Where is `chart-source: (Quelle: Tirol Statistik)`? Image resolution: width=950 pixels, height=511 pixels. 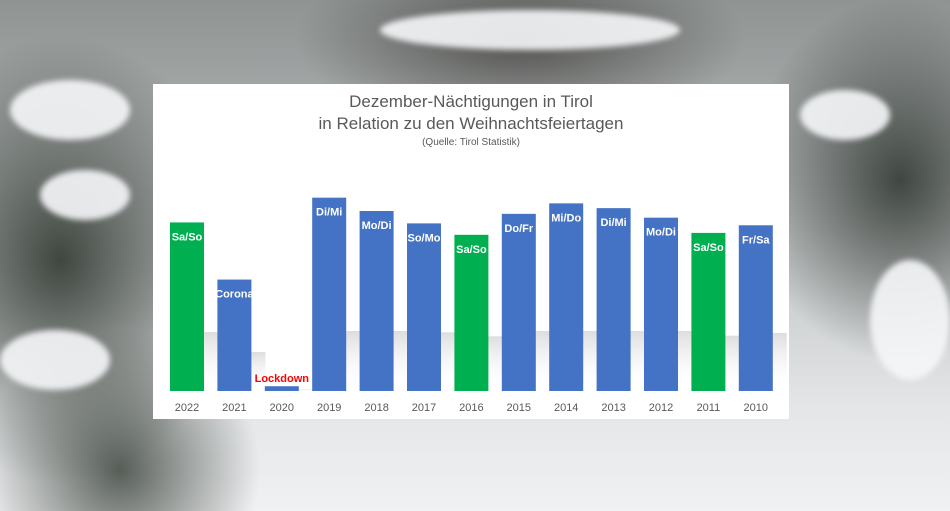
chart-source: (Quelle: Tirol Statistik) is located at coordinates (471, 142).